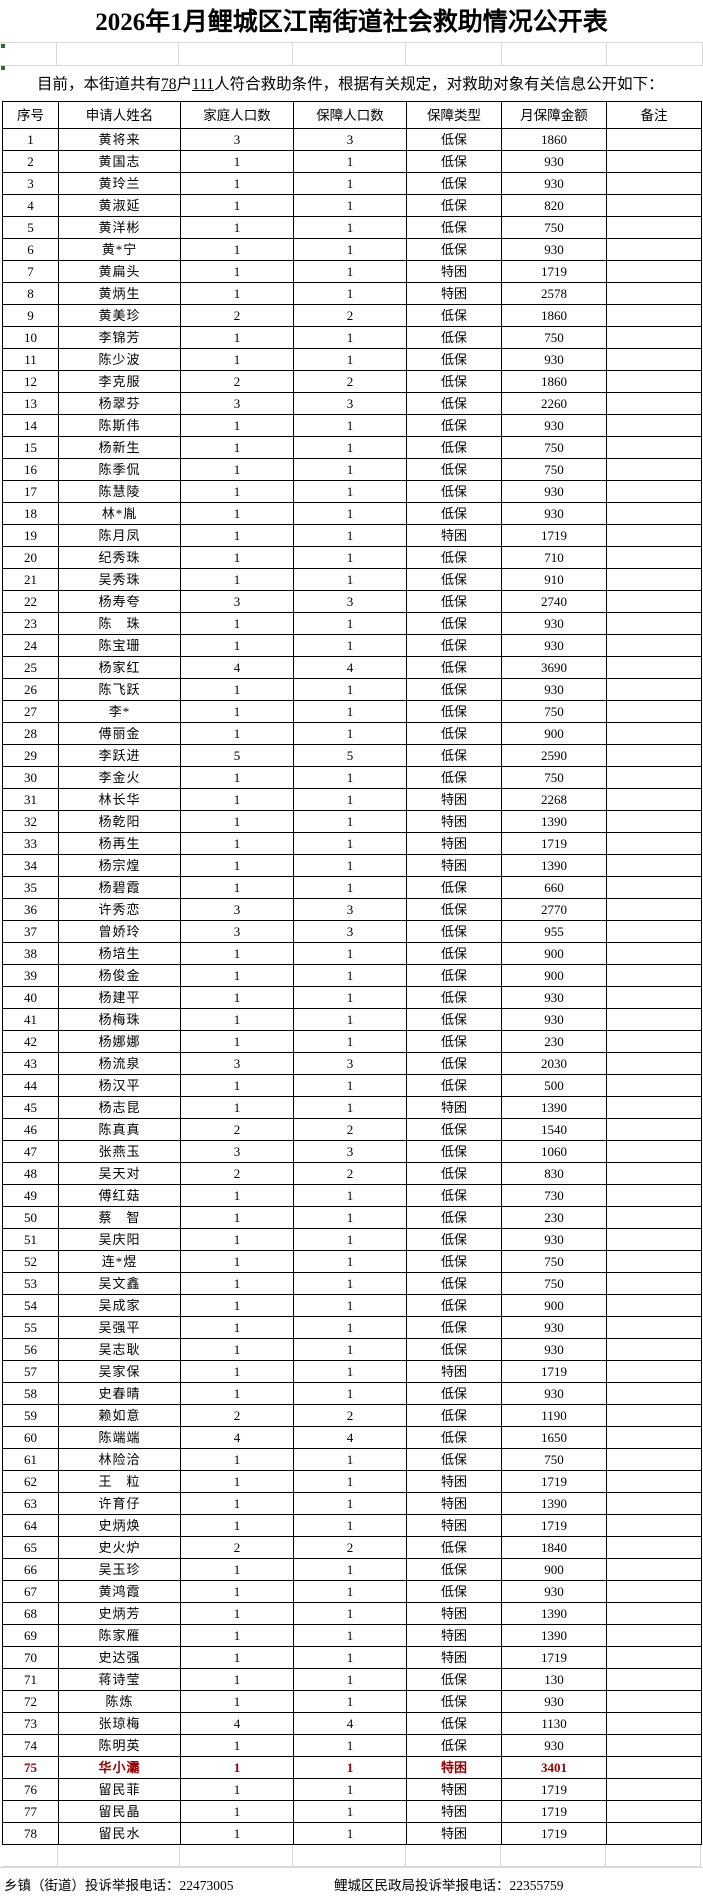 This screenshot has height=1903, width=703. Describe the element at coordinates (119, 1613) in the screenshot. I see `cell-name: 史炳芳` at that location.